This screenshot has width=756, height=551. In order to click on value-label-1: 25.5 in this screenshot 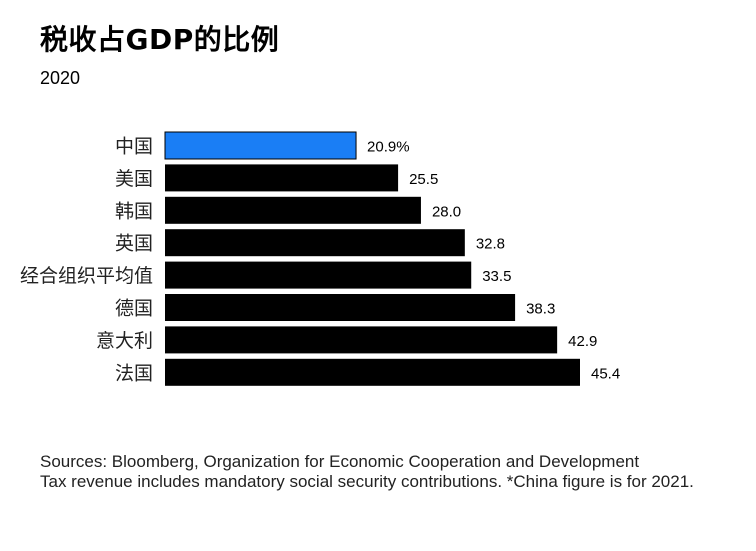, I will do `click(423, 179)`.